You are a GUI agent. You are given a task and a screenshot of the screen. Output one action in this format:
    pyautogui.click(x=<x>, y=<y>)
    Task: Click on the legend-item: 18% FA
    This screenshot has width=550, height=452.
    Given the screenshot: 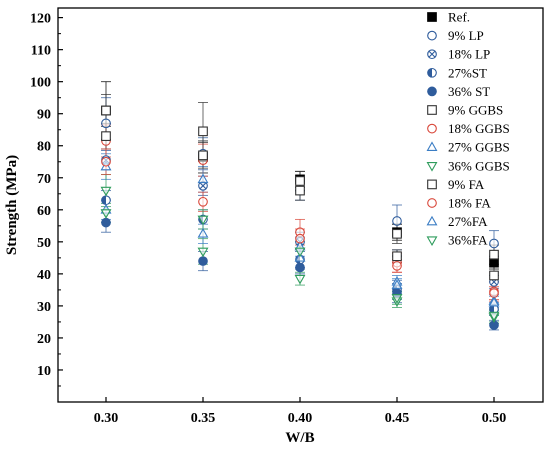 What is the action you would take?
    pyautogui.click(x=459, y=203)
    